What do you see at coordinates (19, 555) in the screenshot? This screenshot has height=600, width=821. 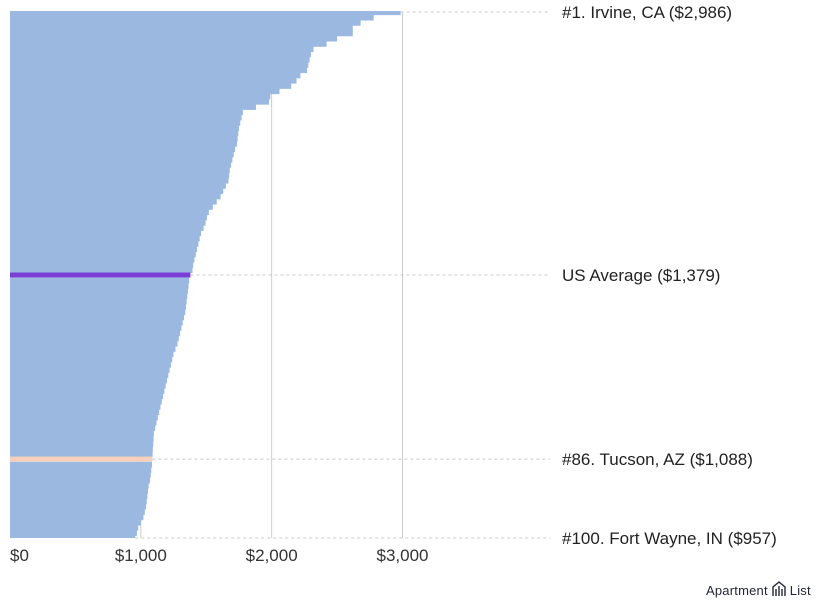 I see `x-tick-label-0: $0` at bounding box center [19, 555].